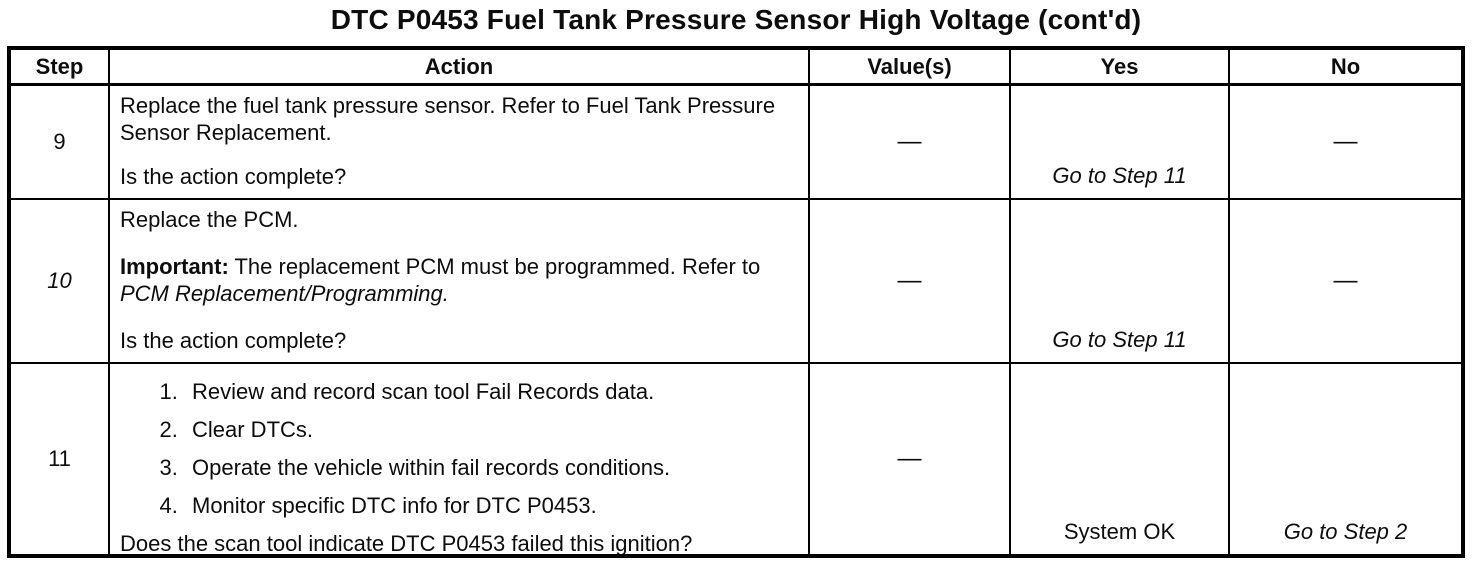 The width and height of the screenshot is (1472, 566). I want to click on step-cell-10: 10, so click(60, 282).